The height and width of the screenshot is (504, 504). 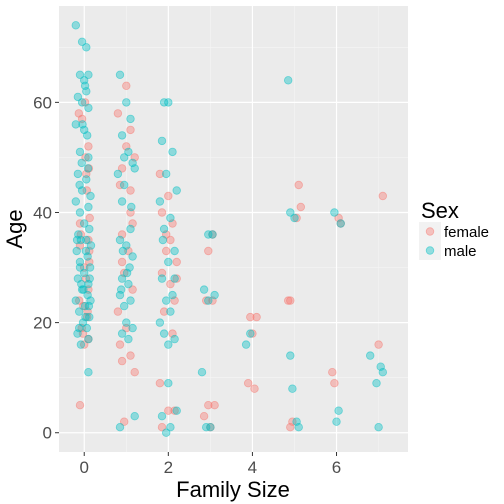 What do you see at coordinates (252, 467) in the screenshot?
I see `x-tick-label: 4` at bounding box center [252, 467].